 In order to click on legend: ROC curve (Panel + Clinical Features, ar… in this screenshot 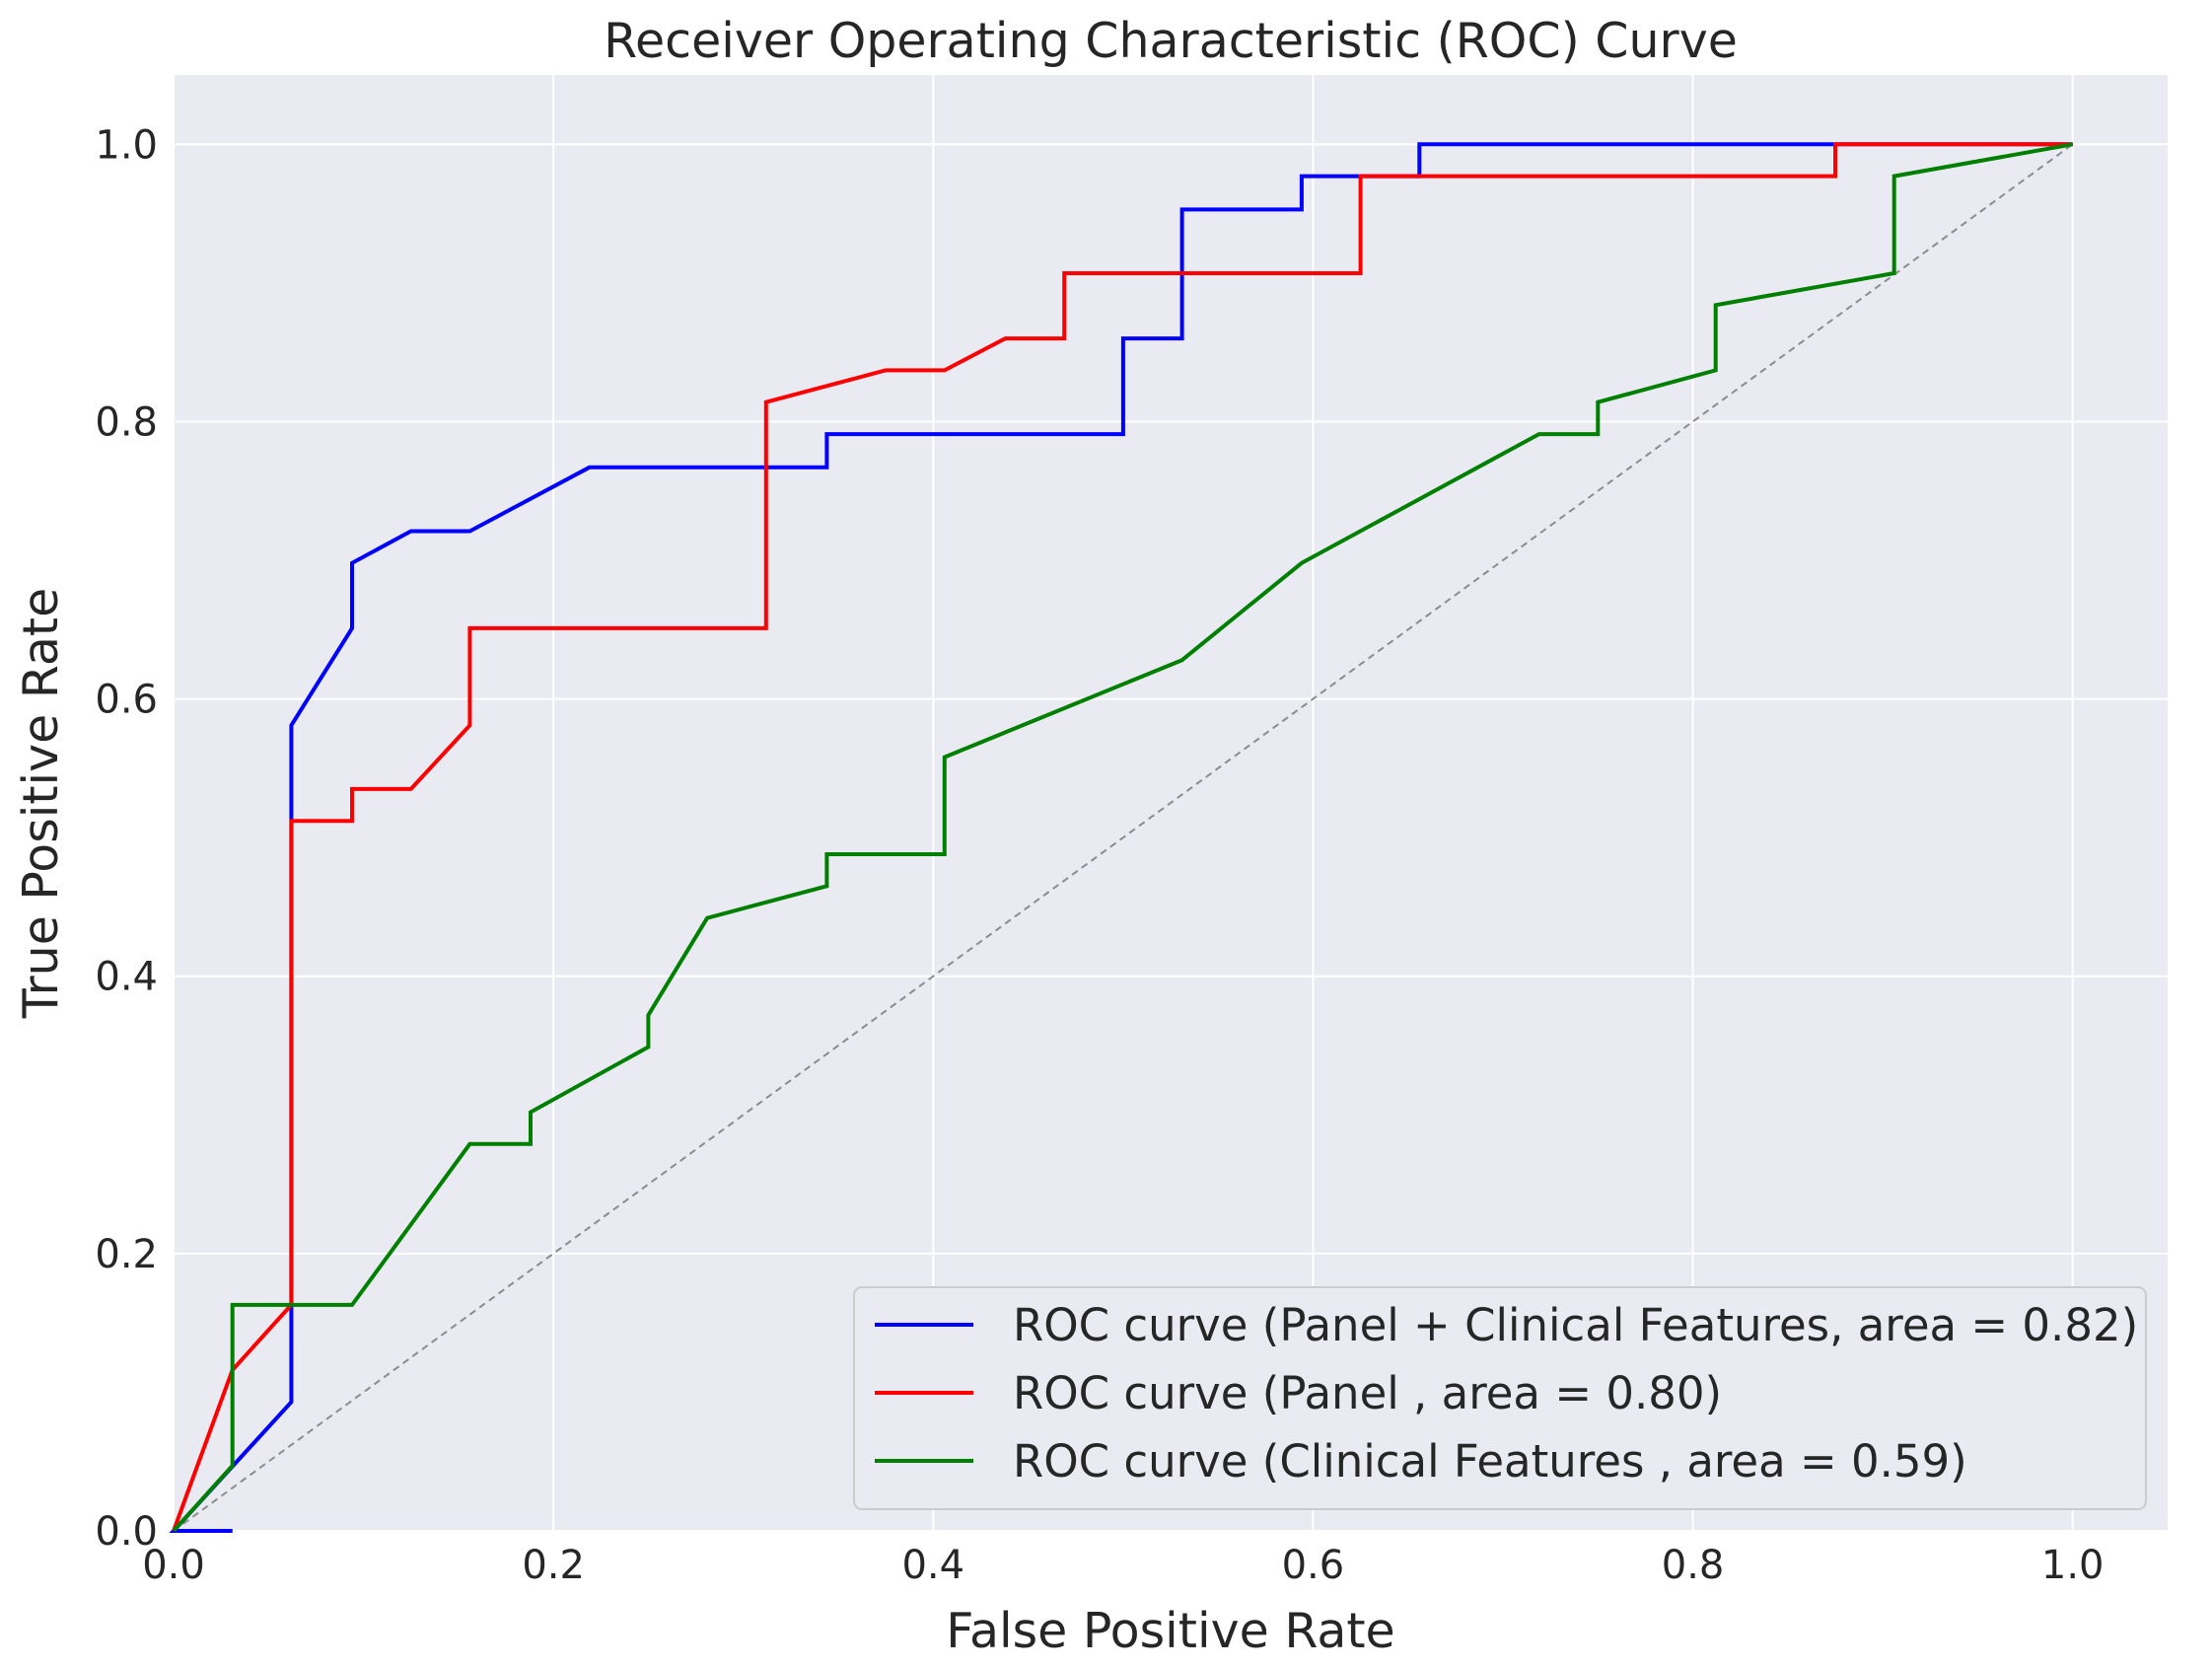, I will do `click(1500, 1398)`.